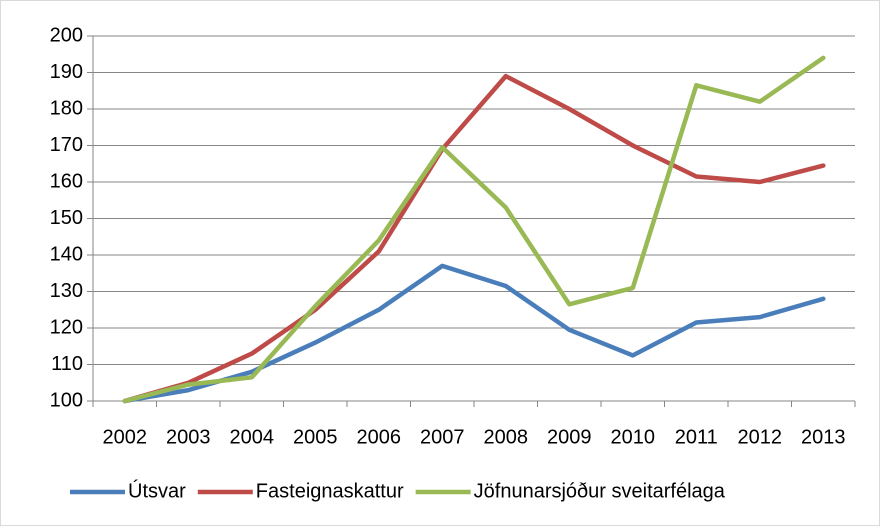 Image resolution: width=881 pixels, height=527 pixels. I want to click on x-tick-label: 2005, so click(315, 437).